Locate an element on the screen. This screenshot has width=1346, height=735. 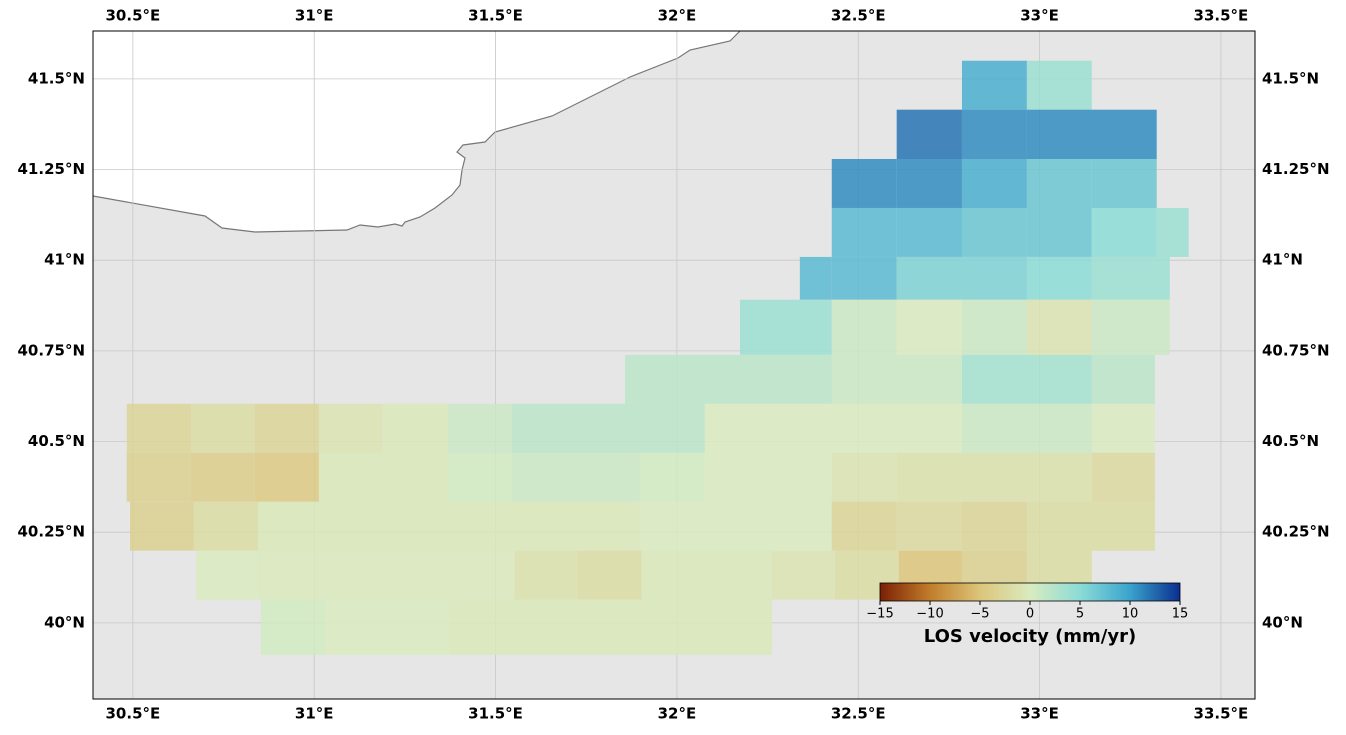
sea is located at coordinates (416, 131).